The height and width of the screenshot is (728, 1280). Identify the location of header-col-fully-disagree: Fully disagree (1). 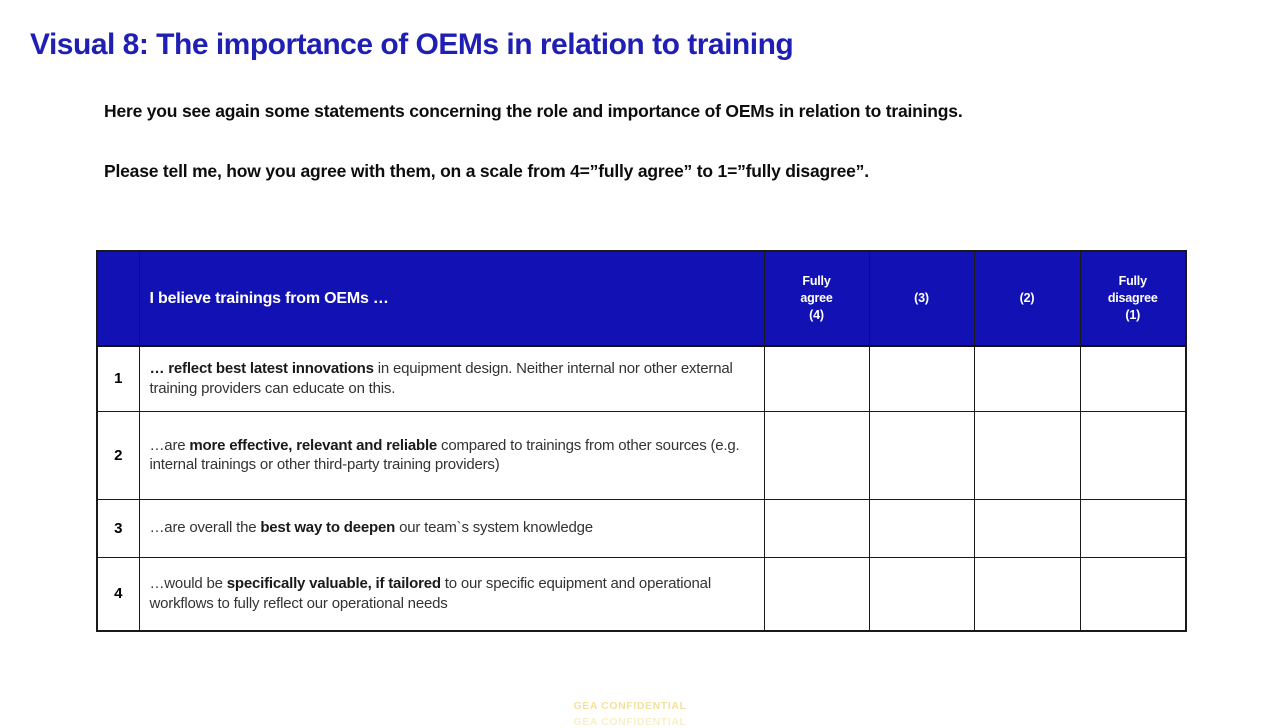
(1133, 298).